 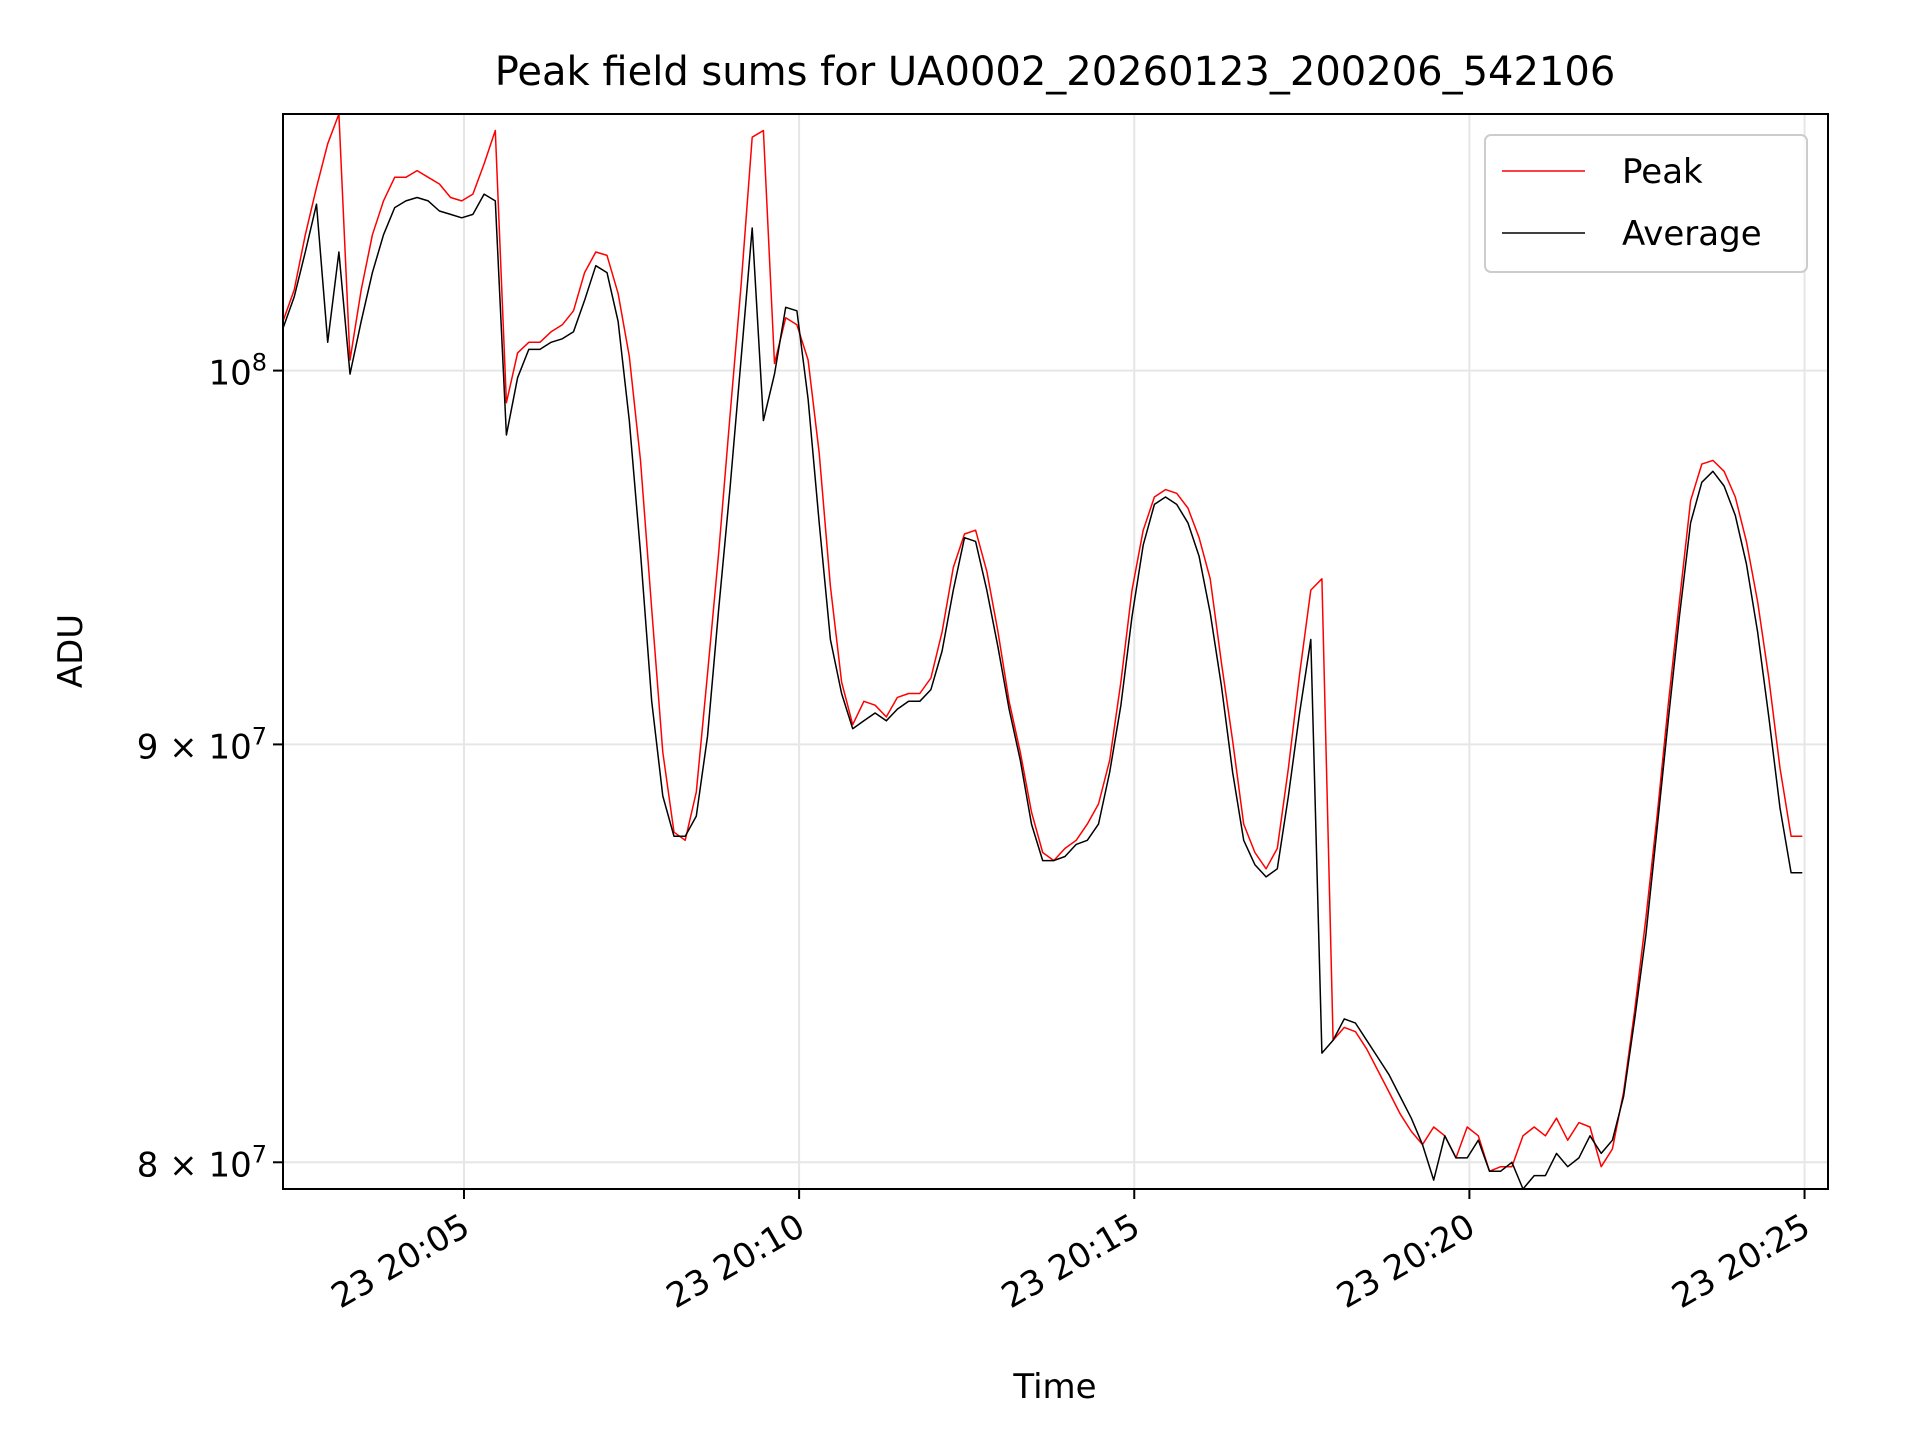 What do you see at coordinates (1692, 234) in the screenshot?
I see `legend-label-average: Average` at bounding box center [1692, 234].